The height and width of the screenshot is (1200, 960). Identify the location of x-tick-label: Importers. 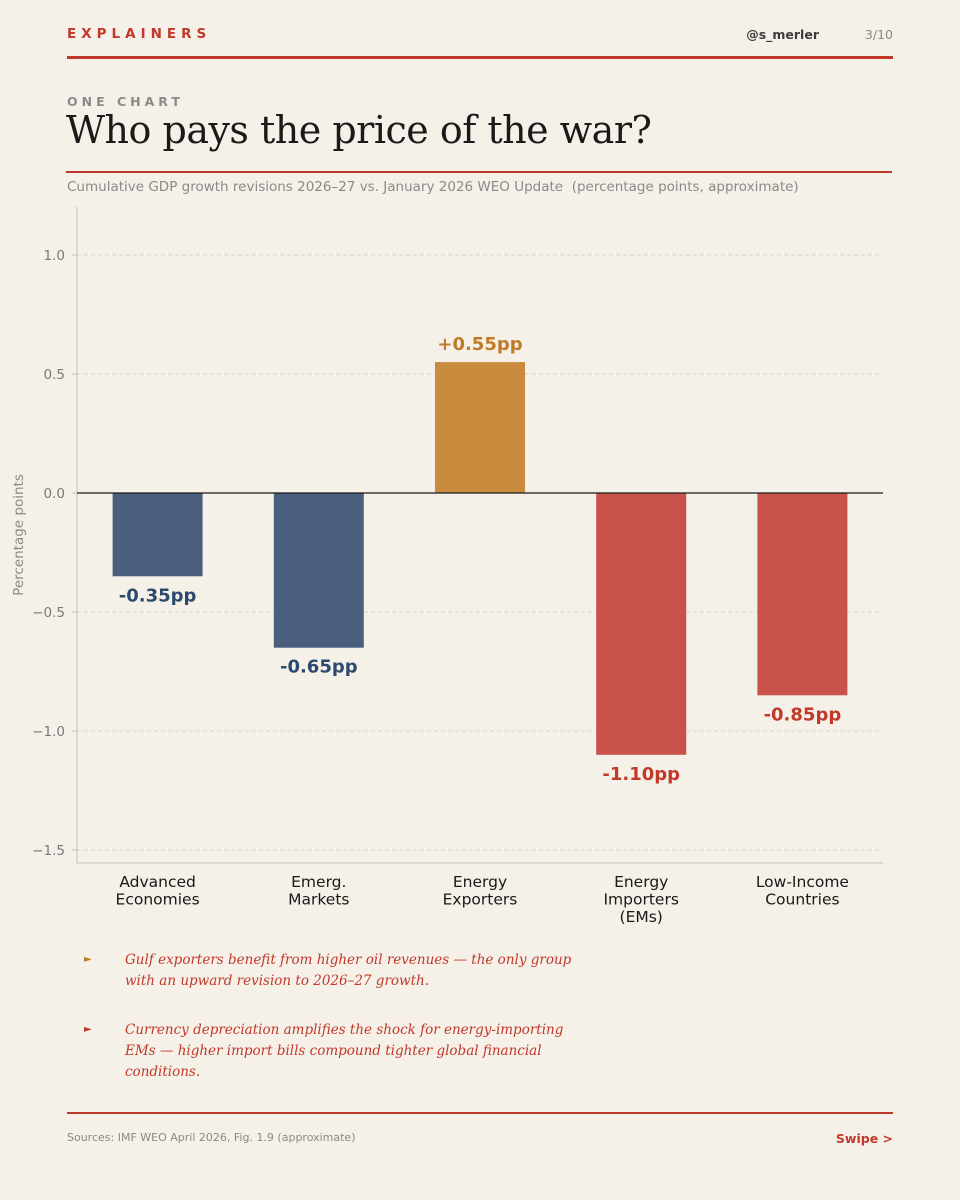
(640, 900).